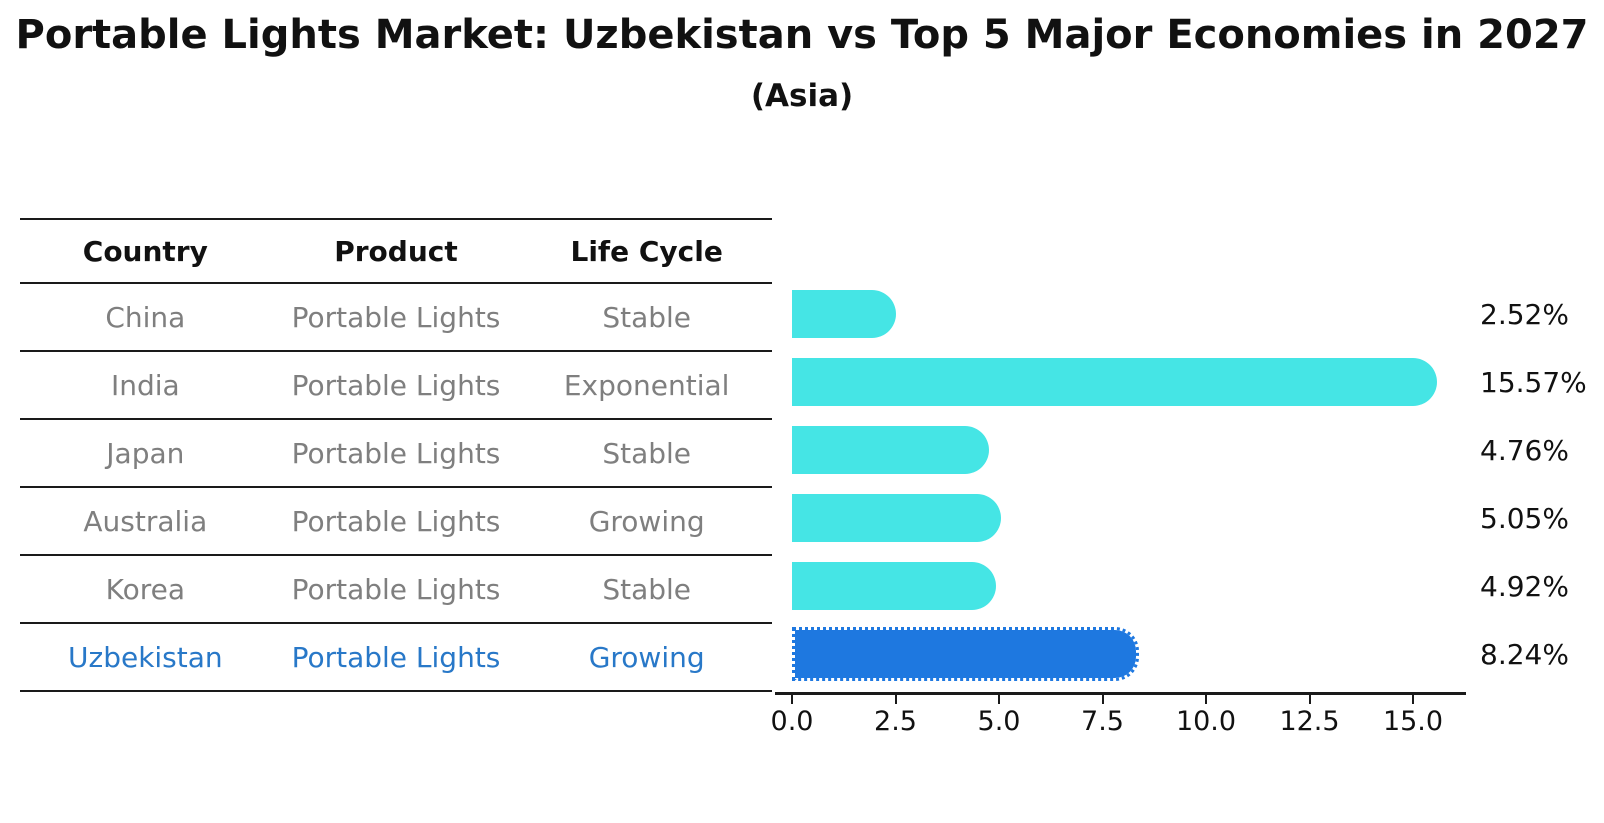  I want to click on value-label-australia: 5.05%, so click(1524, 518).